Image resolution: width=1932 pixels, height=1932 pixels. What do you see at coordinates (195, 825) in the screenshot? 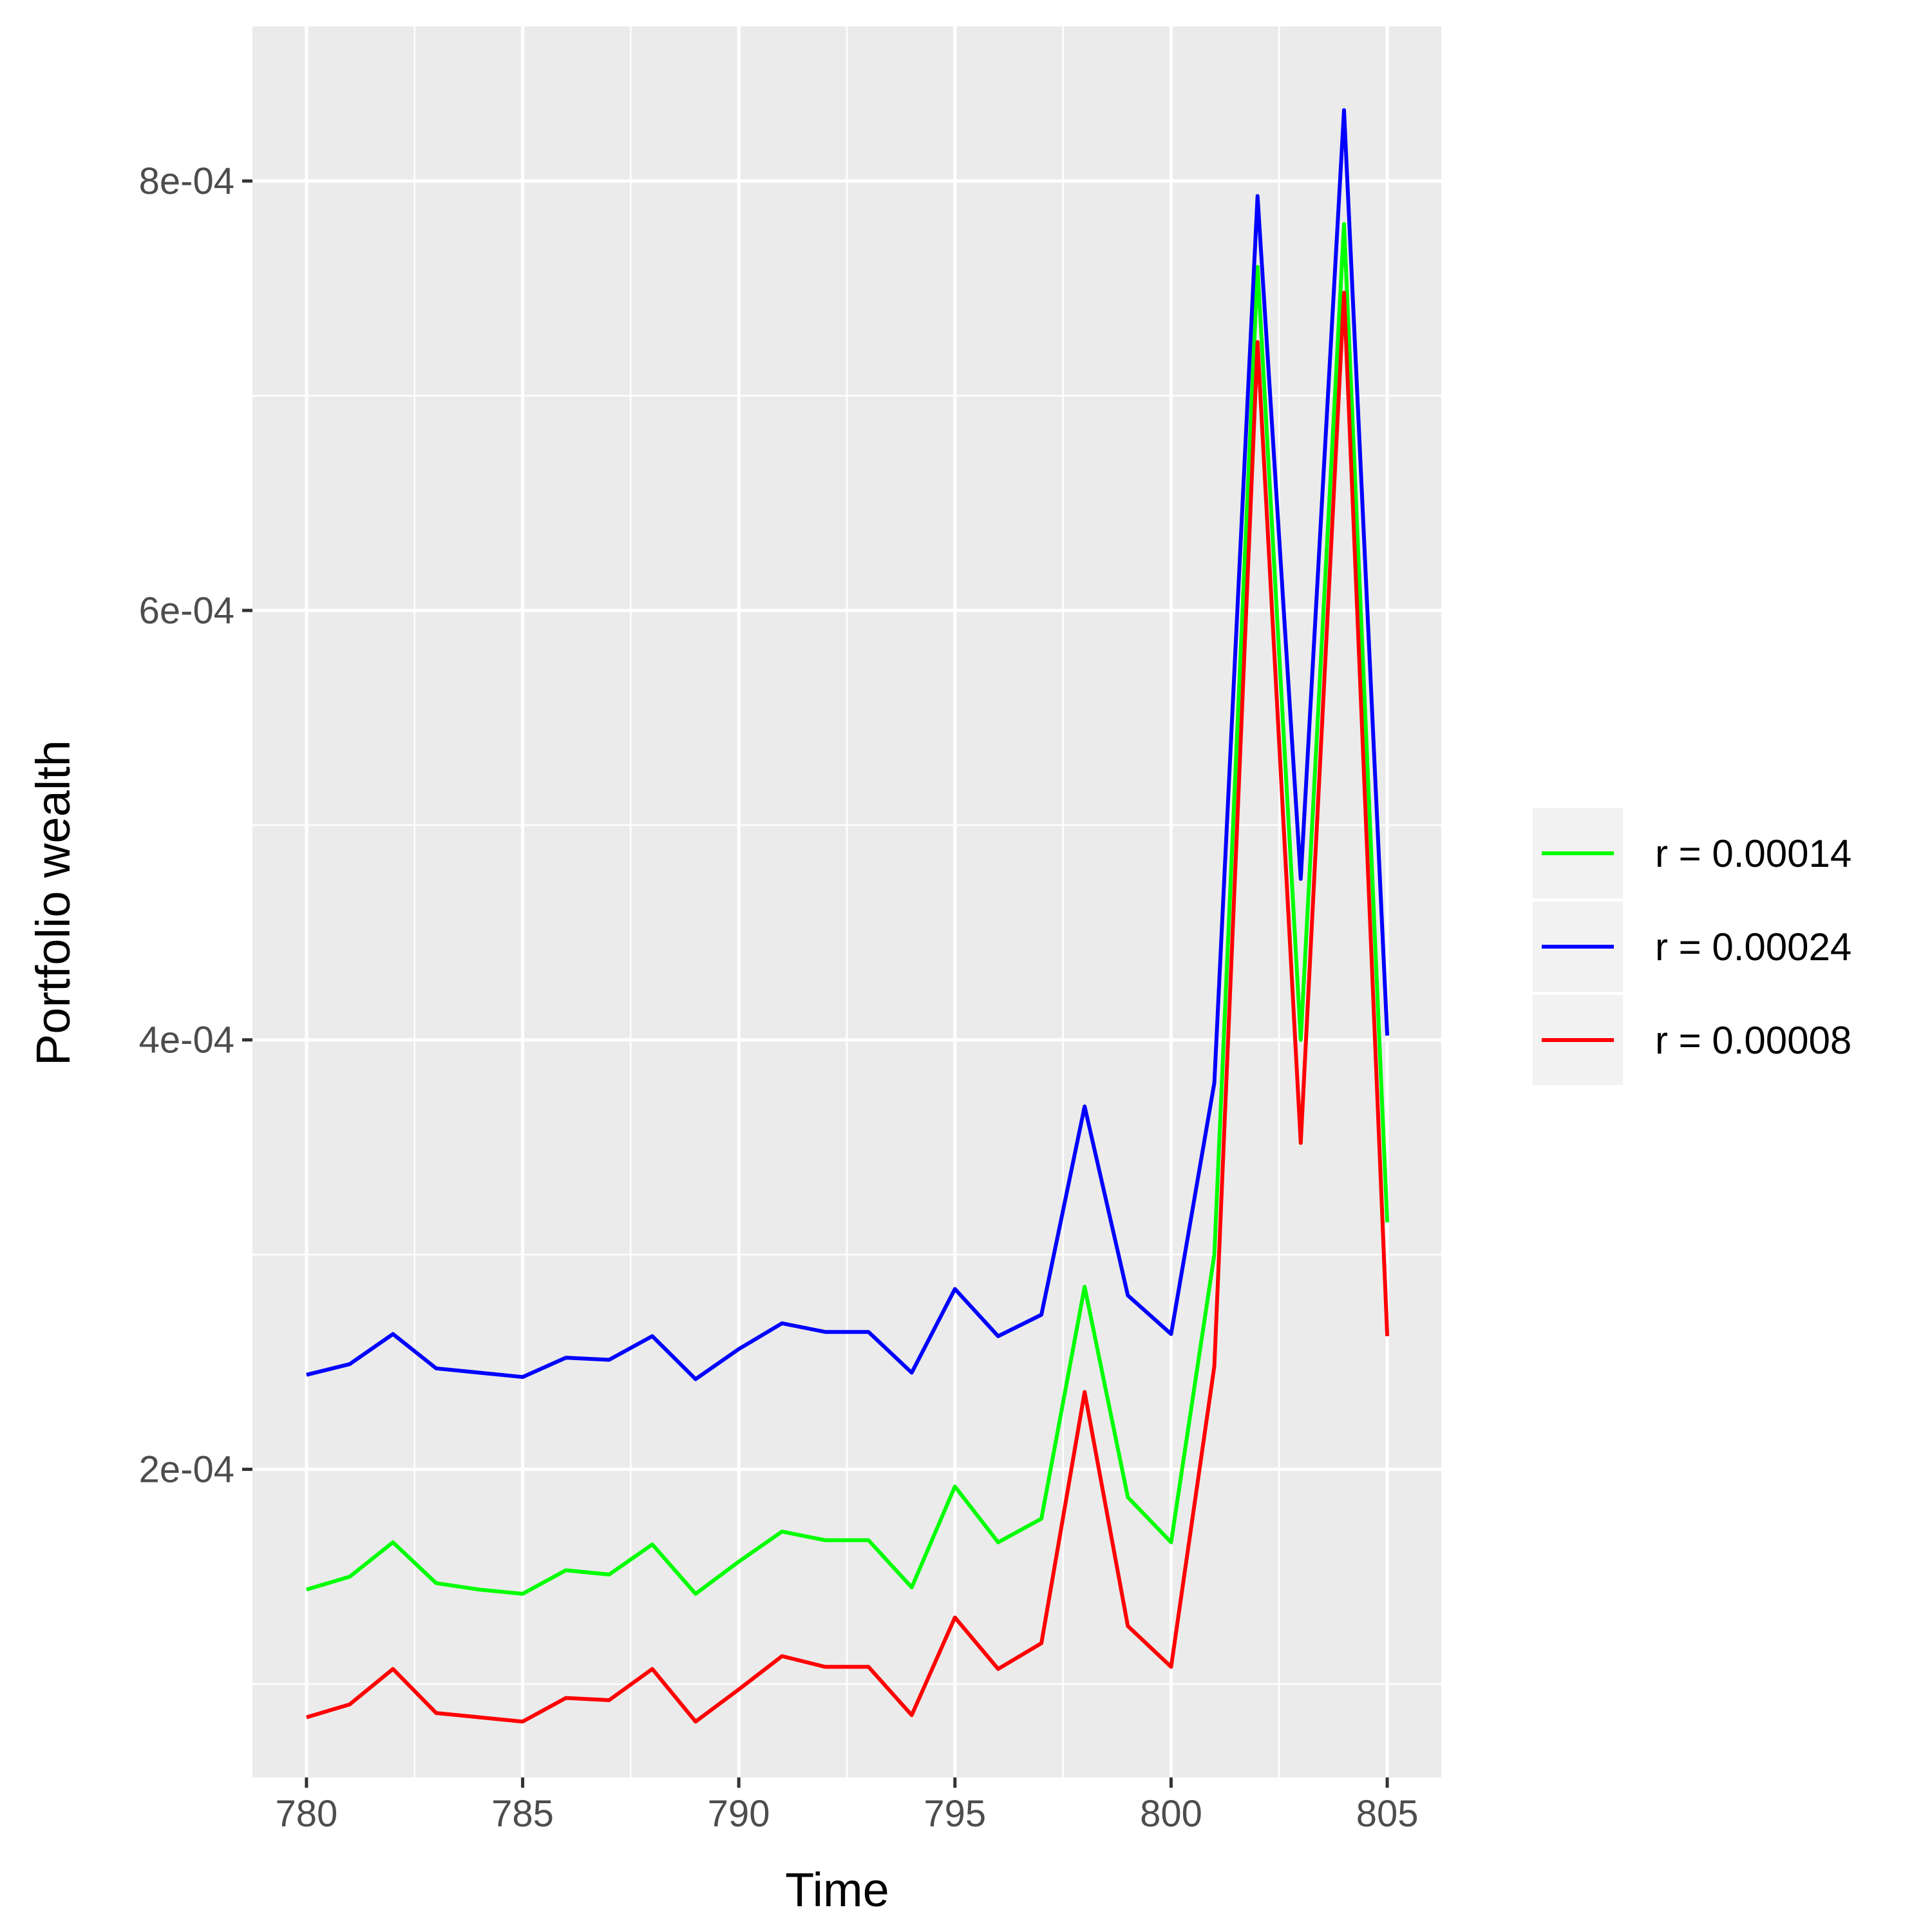
I see `y-axis: 2e-04 4e-04 6e-04 8e-04` at bounding box center [195, 825].